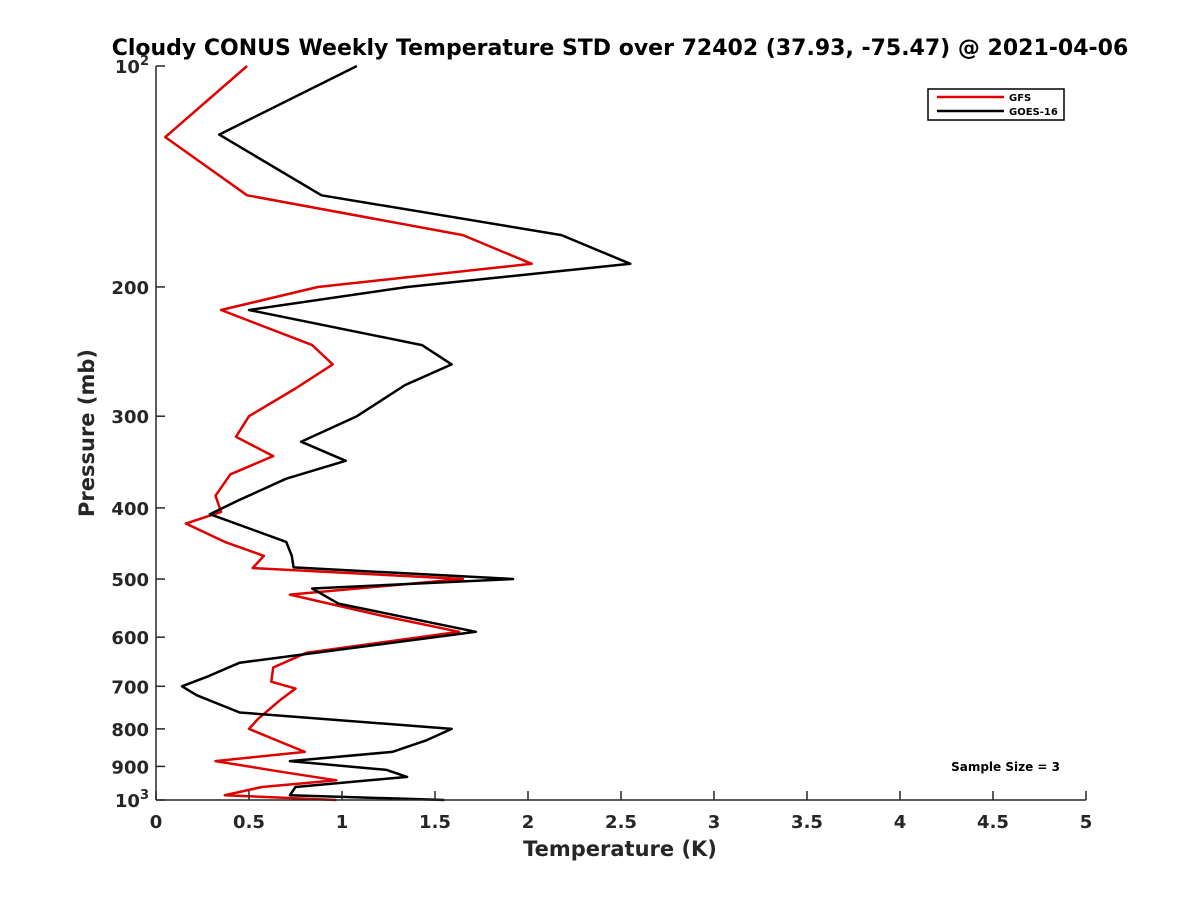  Describe the element at coordinates (130, 580) in the screenshot. I see `y-tick-label: 500` at that location.